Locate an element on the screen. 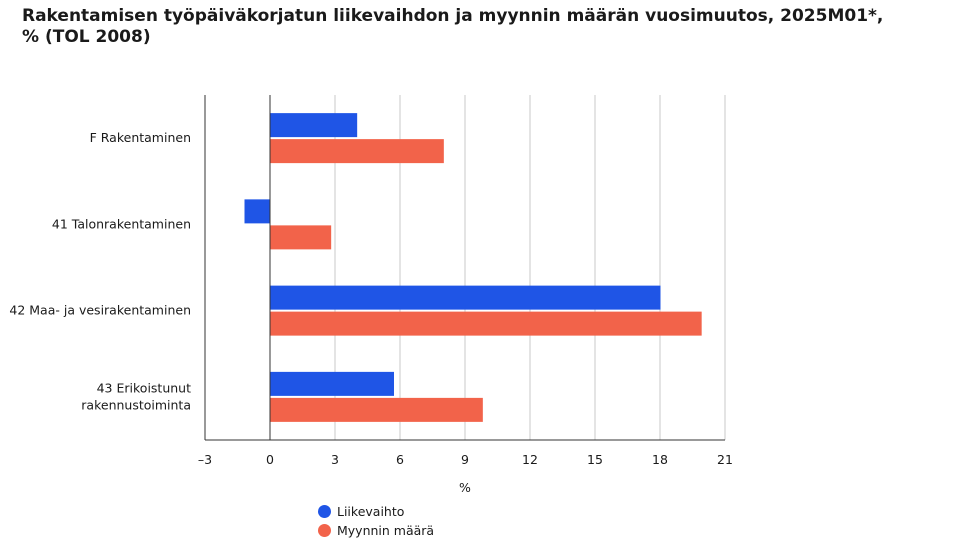  legend-item-liikevaihto: Liikevaihto is located at coordinates (376, 511).